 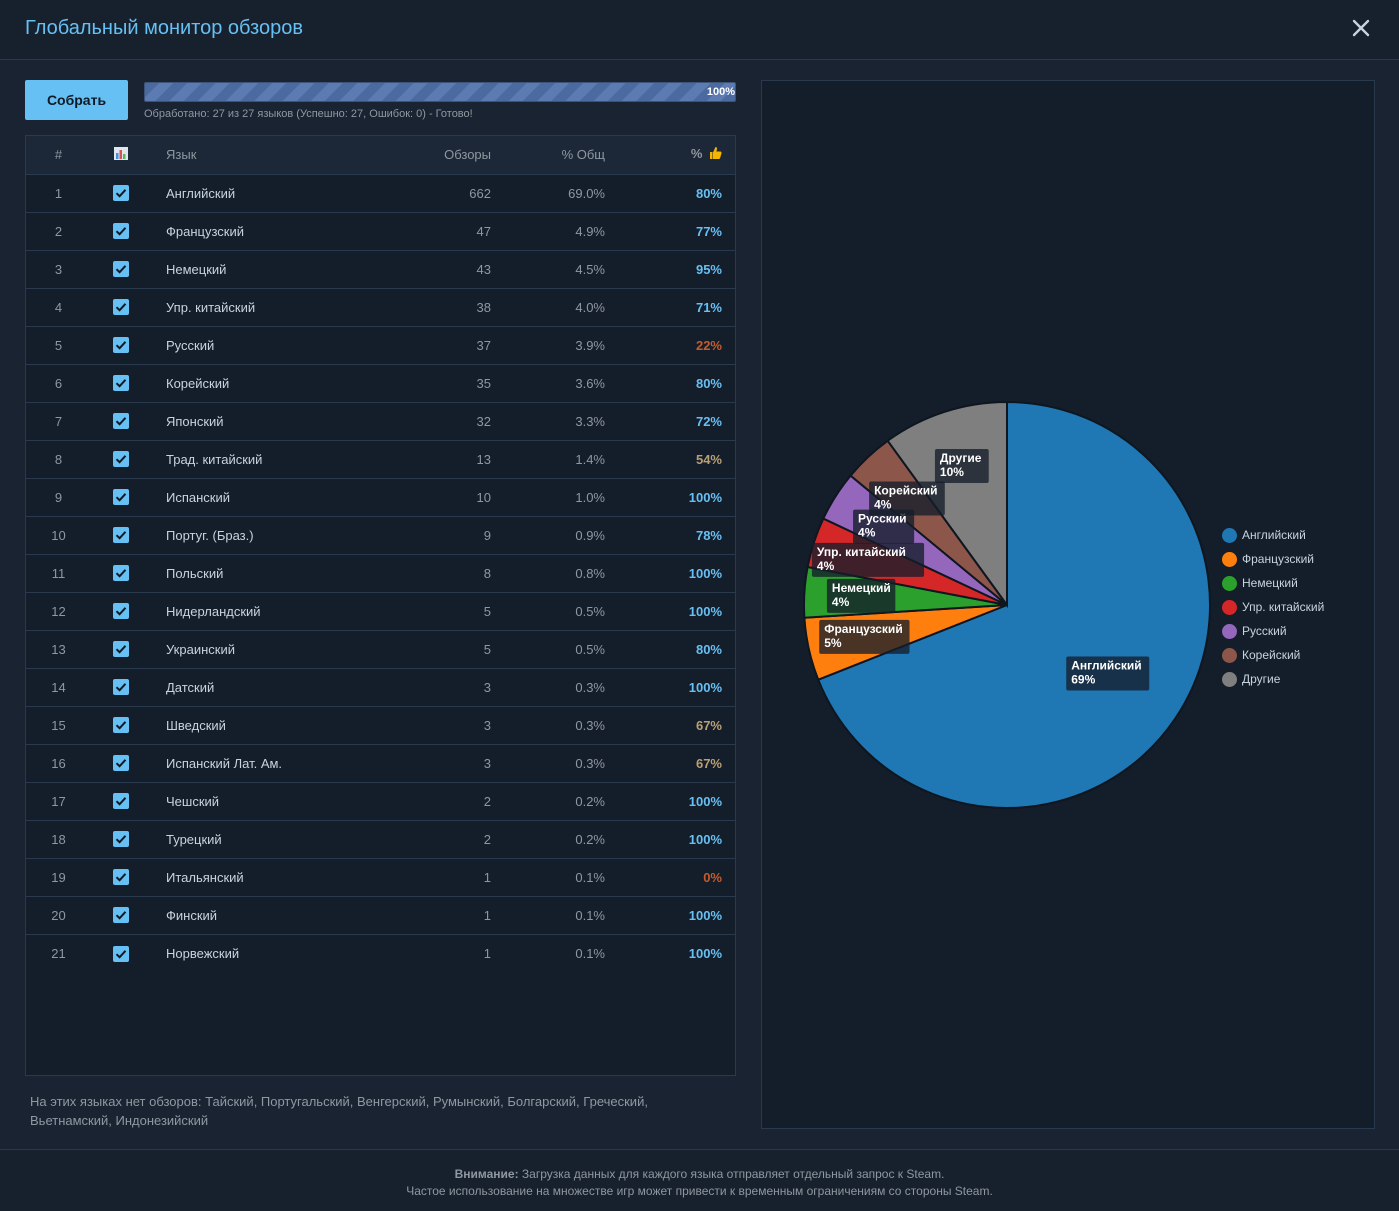 I want to click on row-pct-positive: 0%, so click(x=712, y=877).